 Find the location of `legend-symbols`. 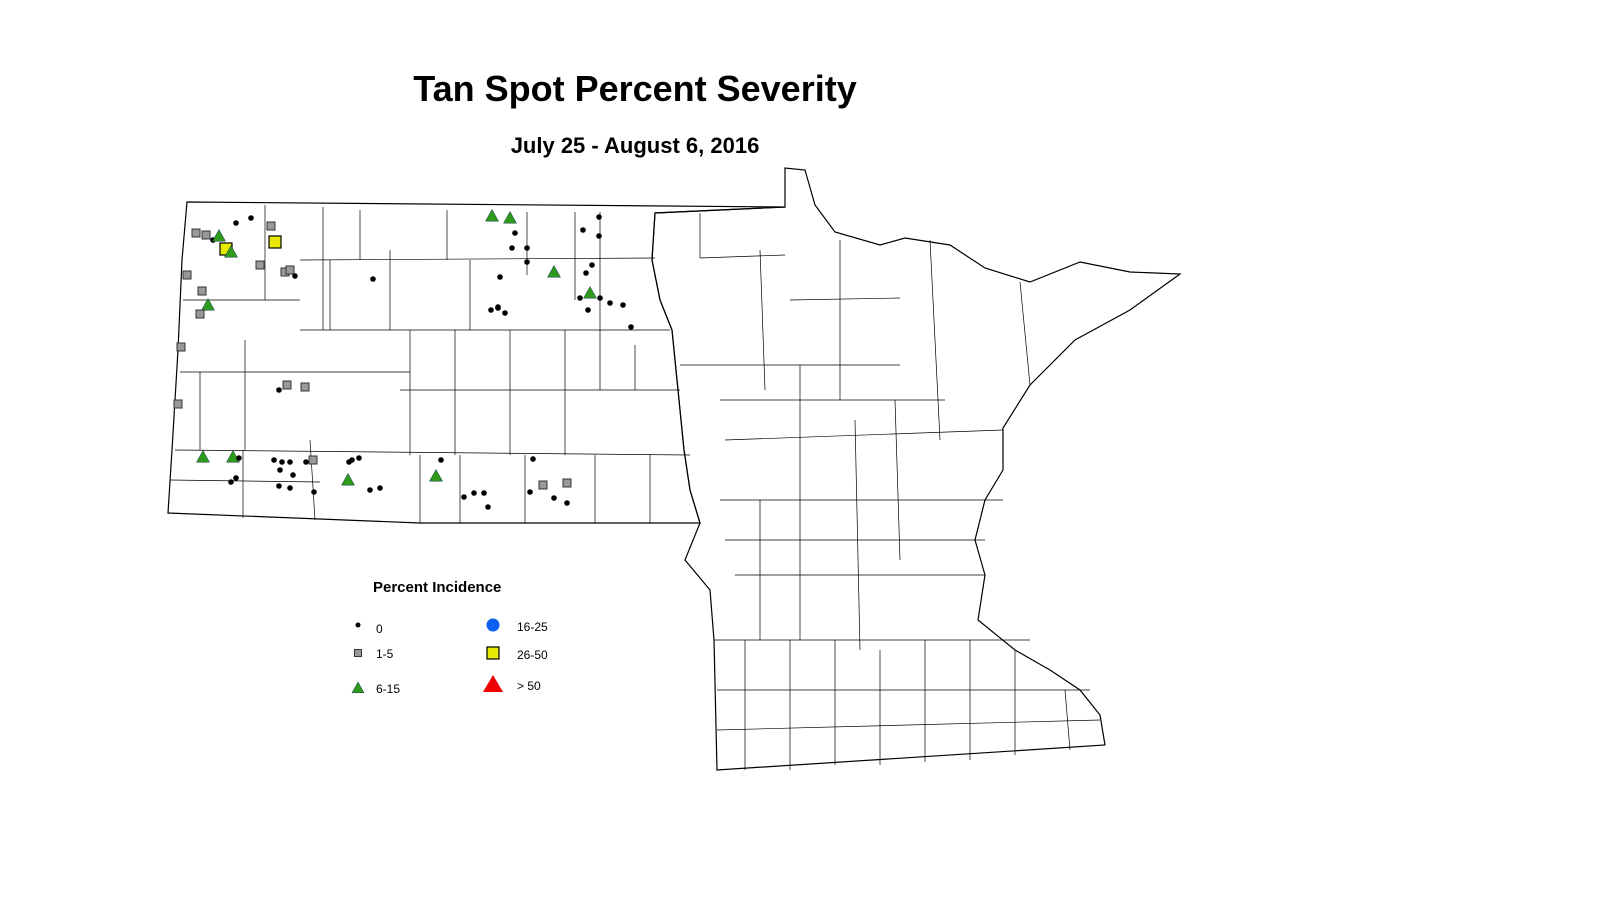

legend-symbols is located at coordinates (427, 656).